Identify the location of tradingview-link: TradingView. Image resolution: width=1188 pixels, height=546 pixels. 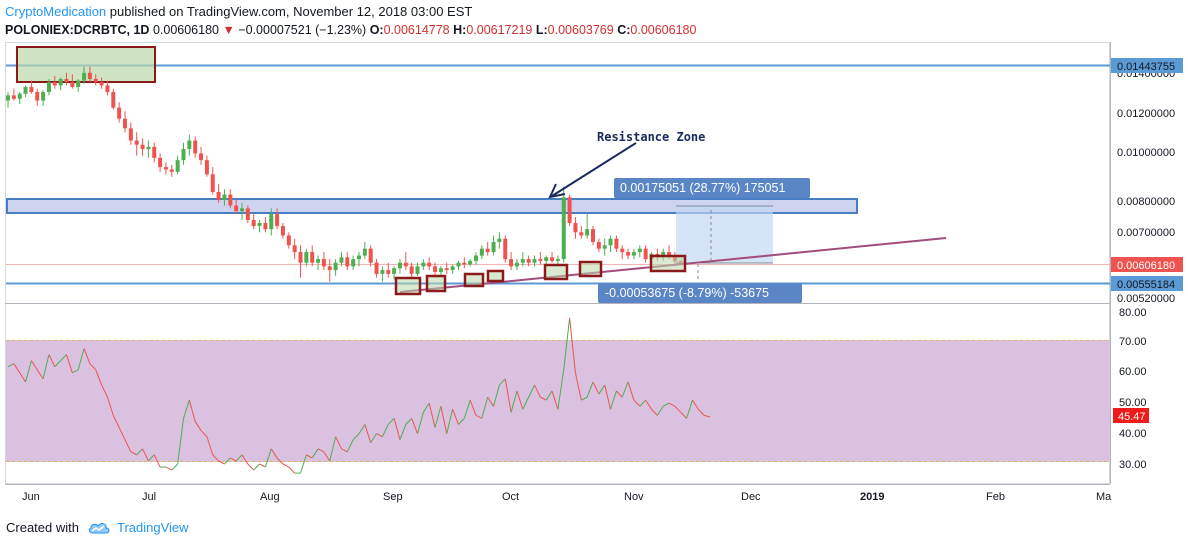
(138, 528).